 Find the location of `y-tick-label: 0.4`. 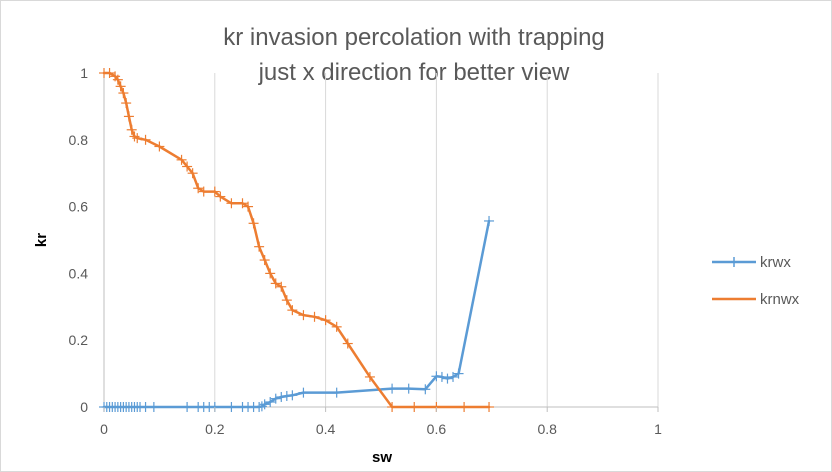

y-tick-label: 0.4 is located at coordinates (79, 273).